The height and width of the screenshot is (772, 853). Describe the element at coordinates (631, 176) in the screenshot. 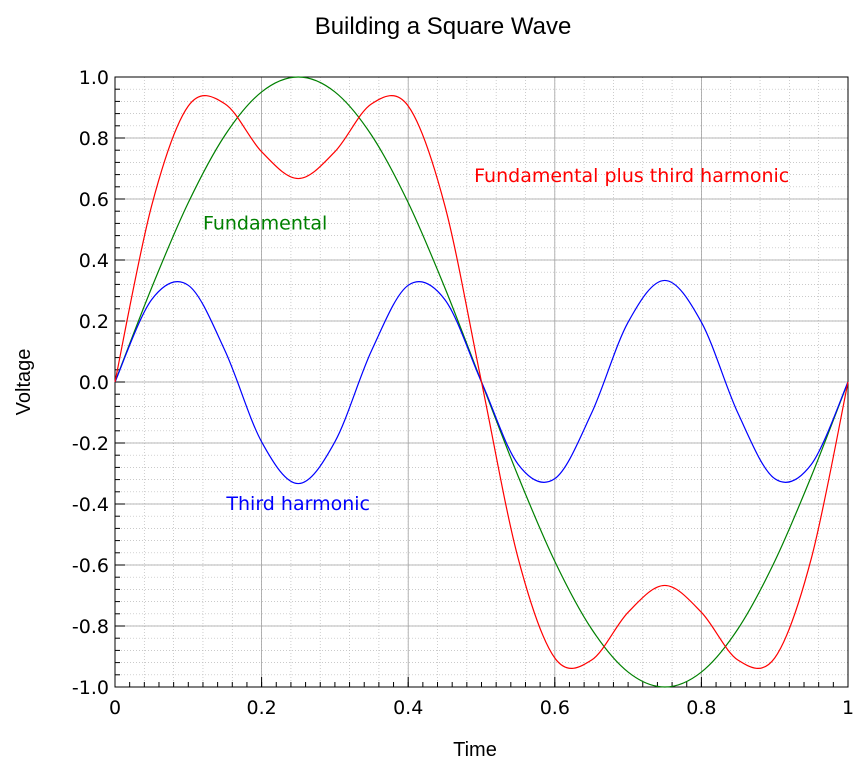

I see `annotation-label: Fundamental plus third harmonic` at that location.